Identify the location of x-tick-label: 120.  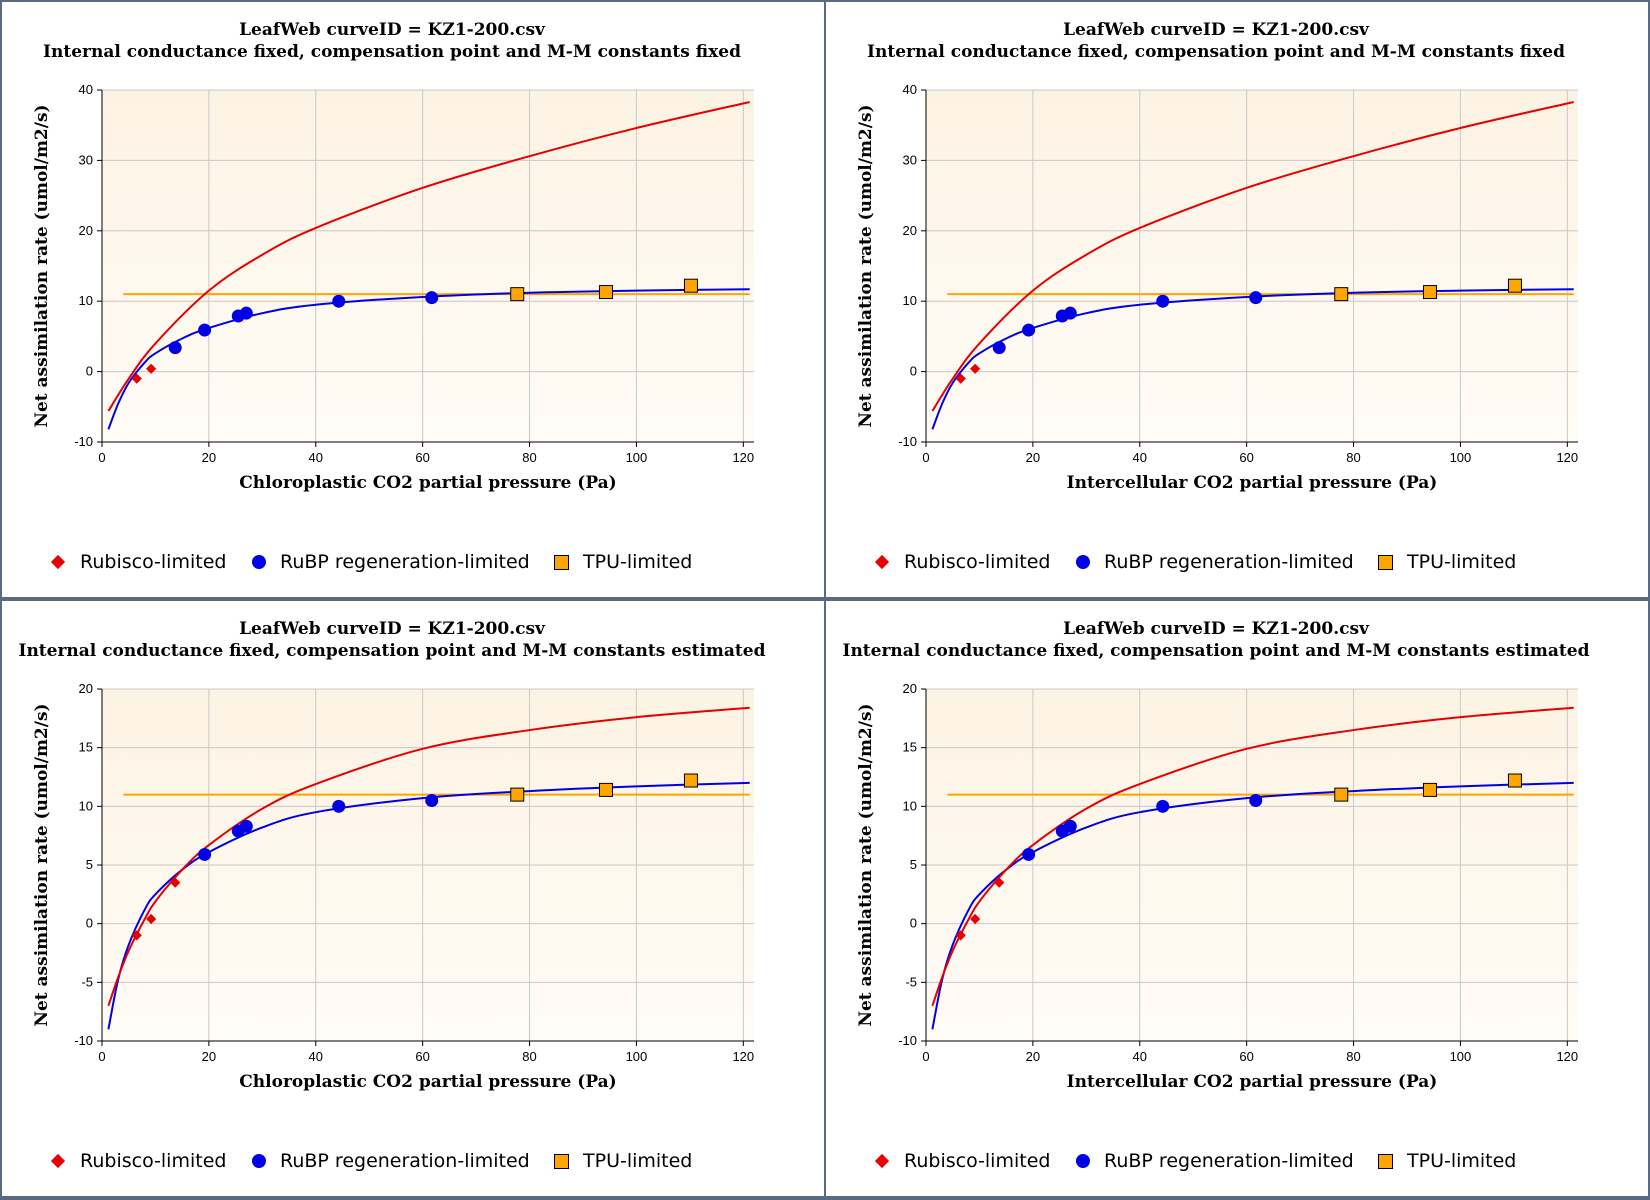
(1567, 1056).